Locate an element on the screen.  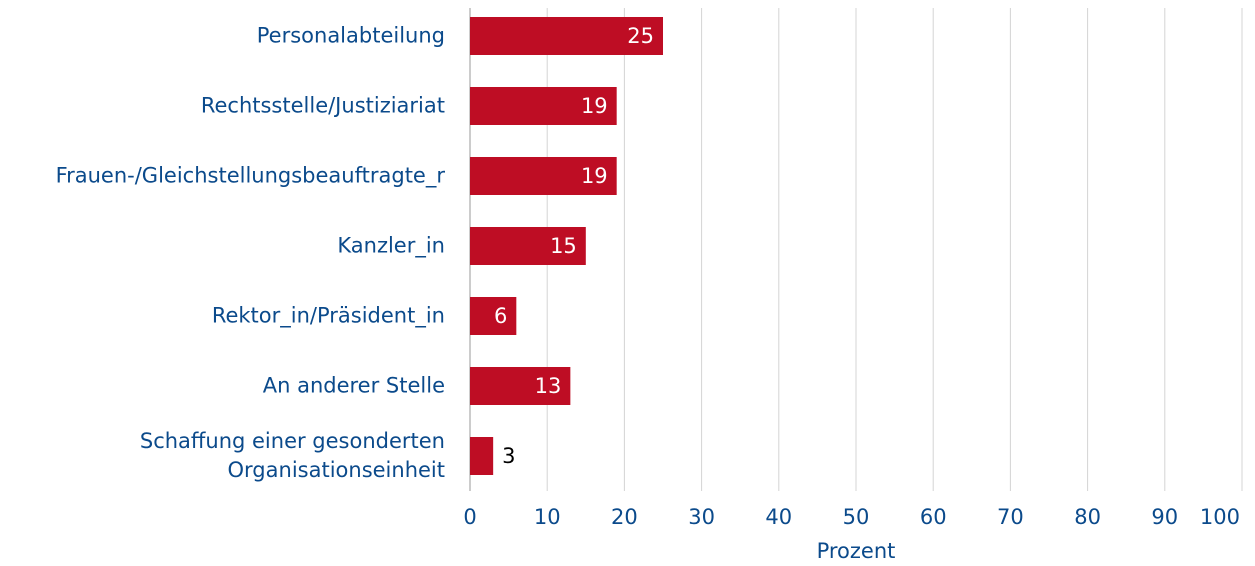
value-label: 15 is located at coordinates (563, 246).